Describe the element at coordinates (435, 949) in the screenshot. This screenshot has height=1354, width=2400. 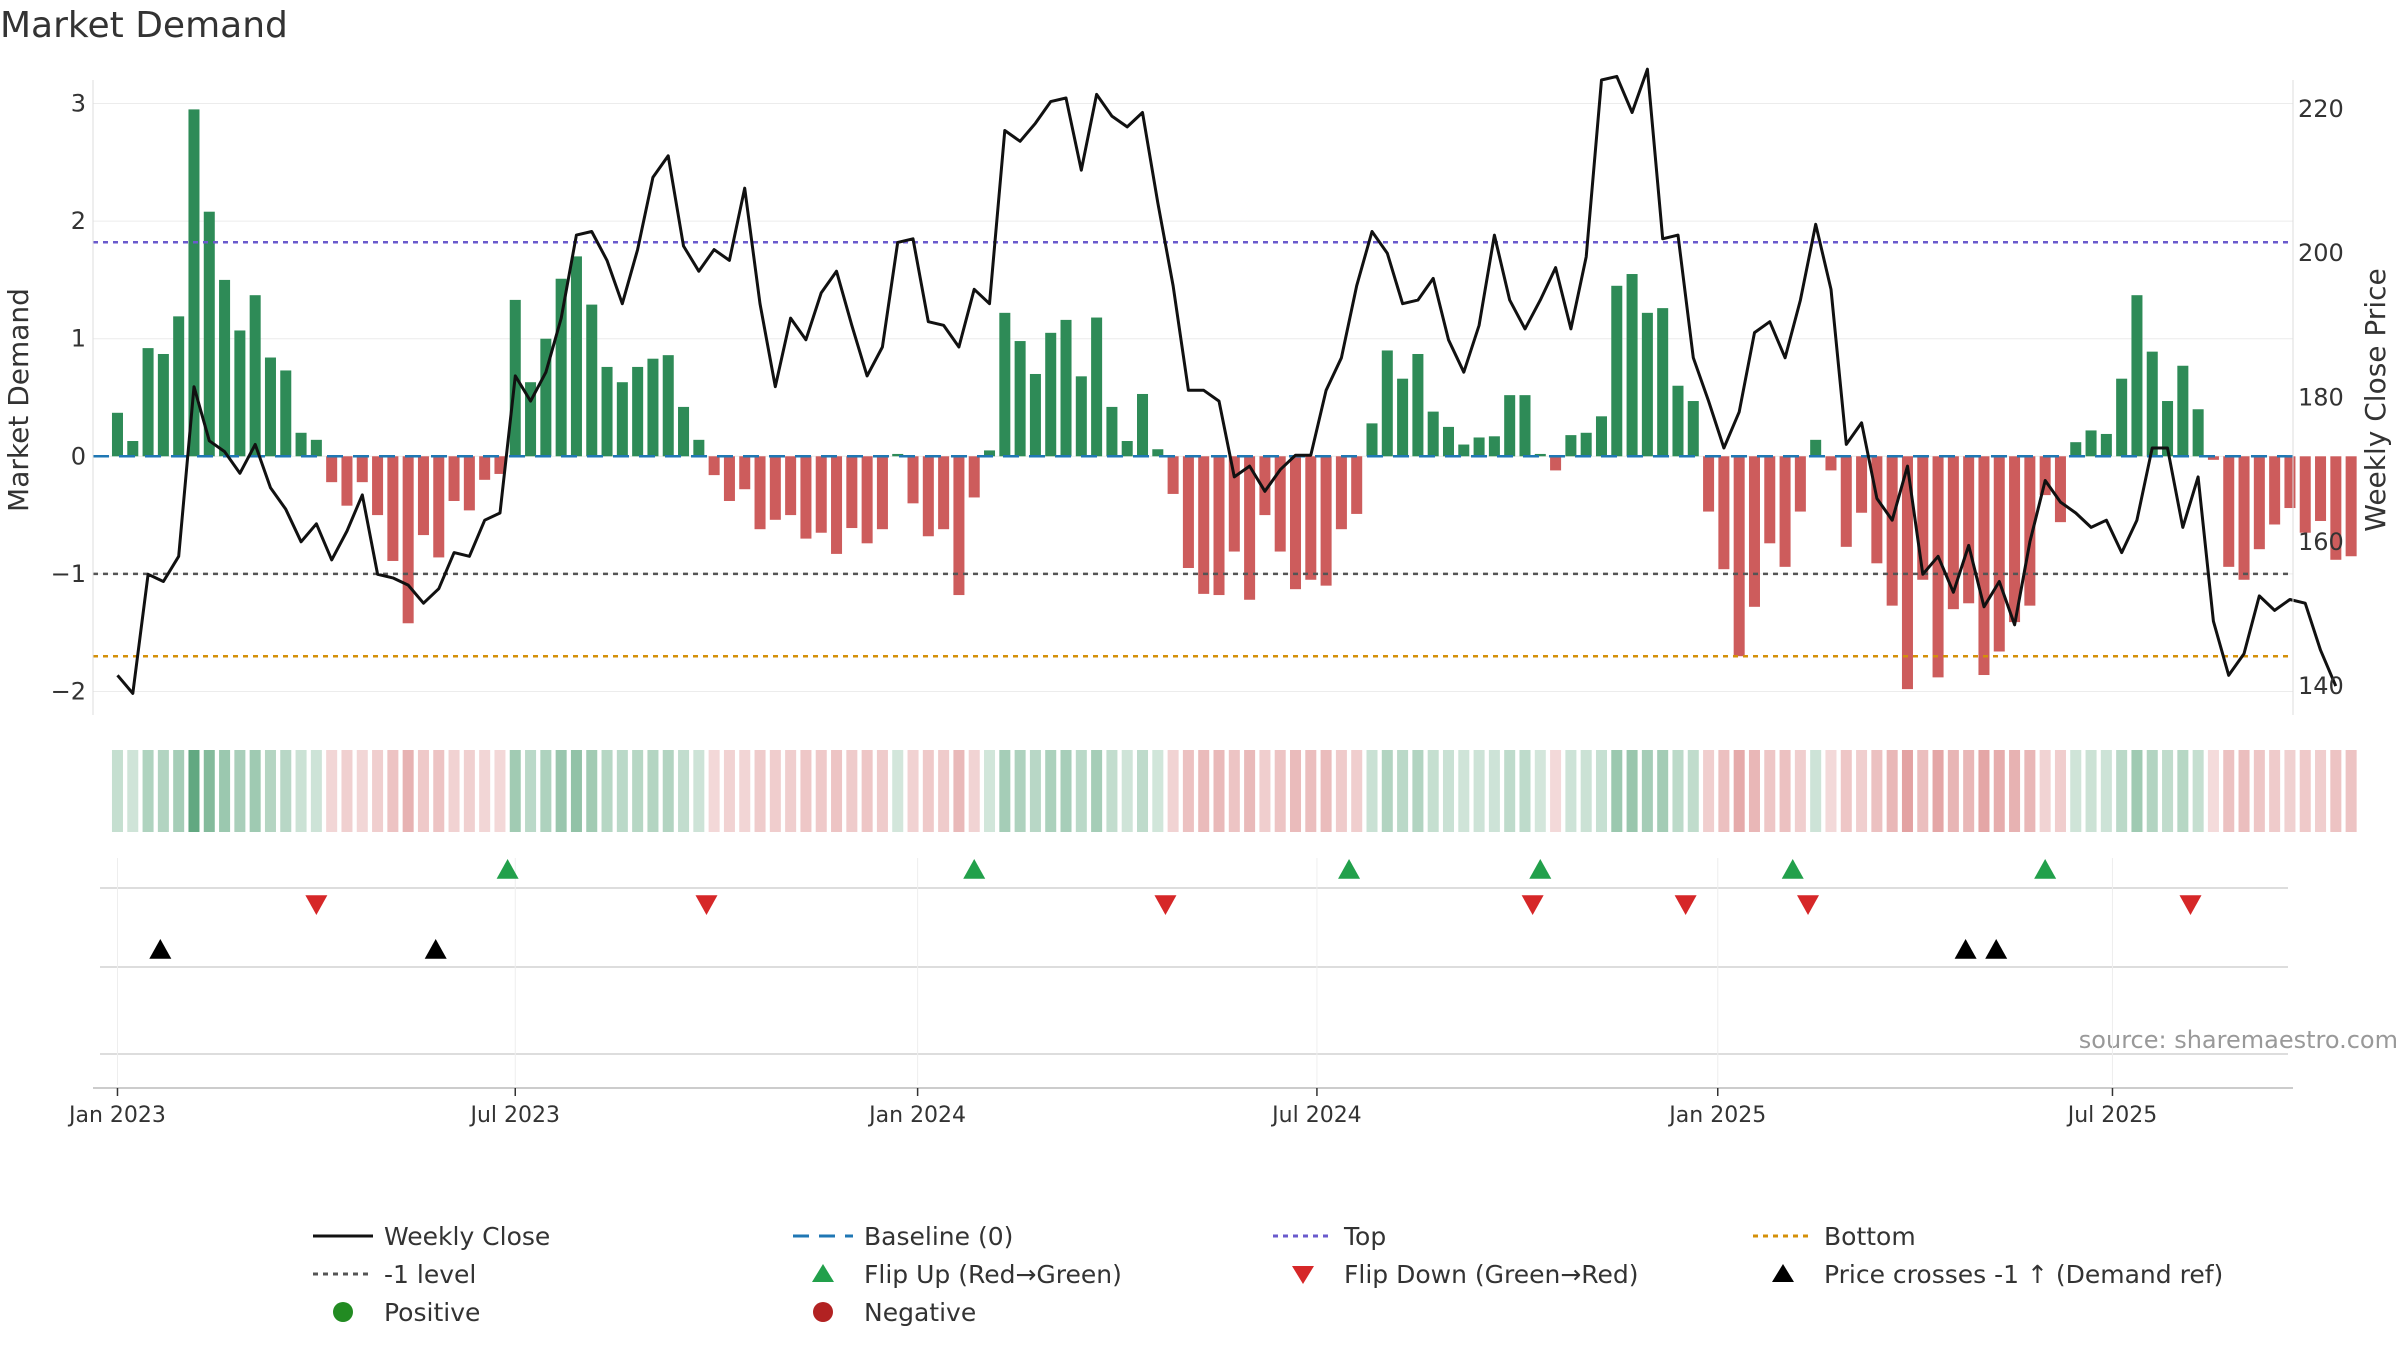
I see `price-cross-marker` at that location.